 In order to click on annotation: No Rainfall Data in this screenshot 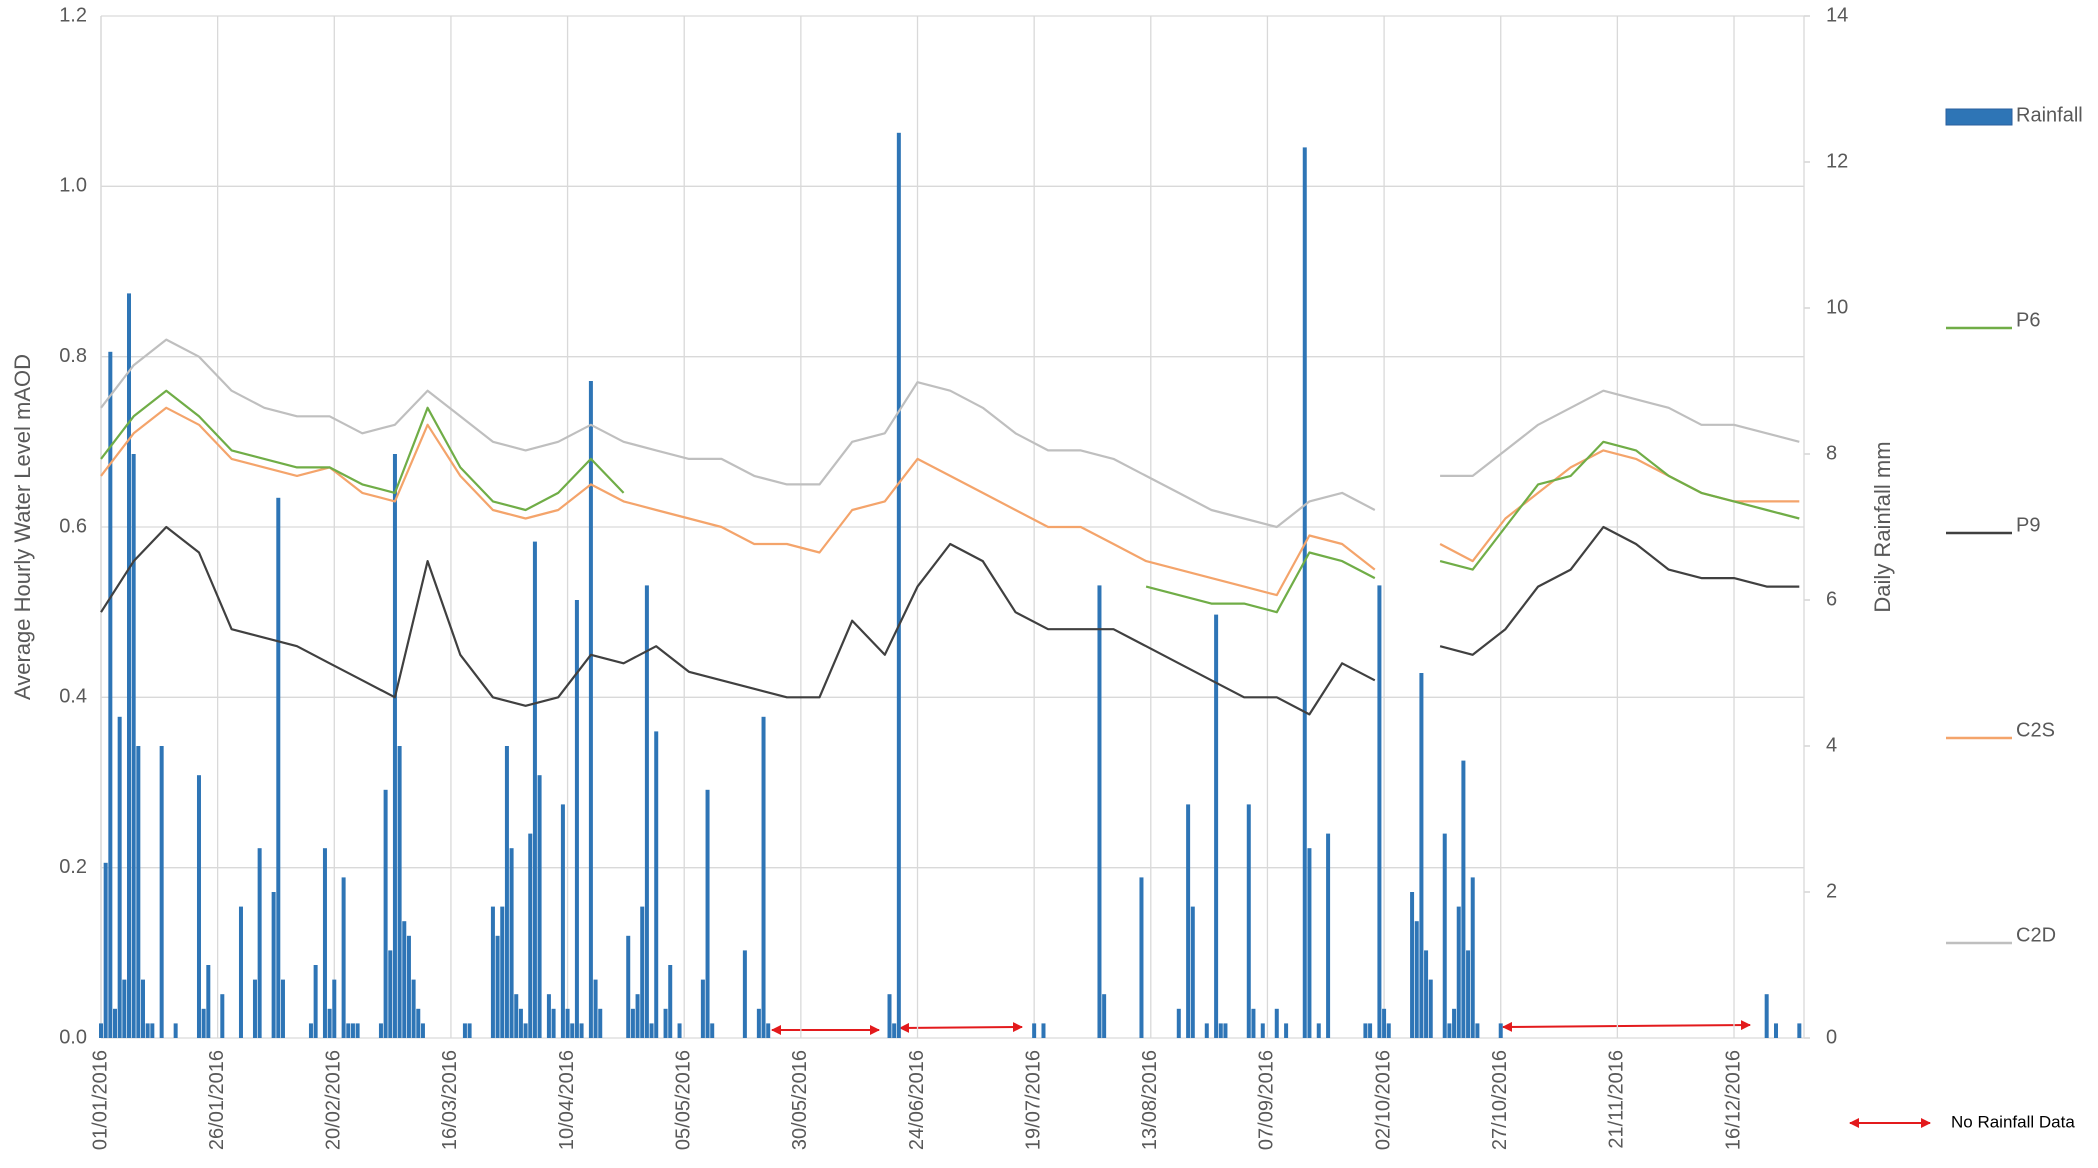, I will do `click(2013, 1121)`.